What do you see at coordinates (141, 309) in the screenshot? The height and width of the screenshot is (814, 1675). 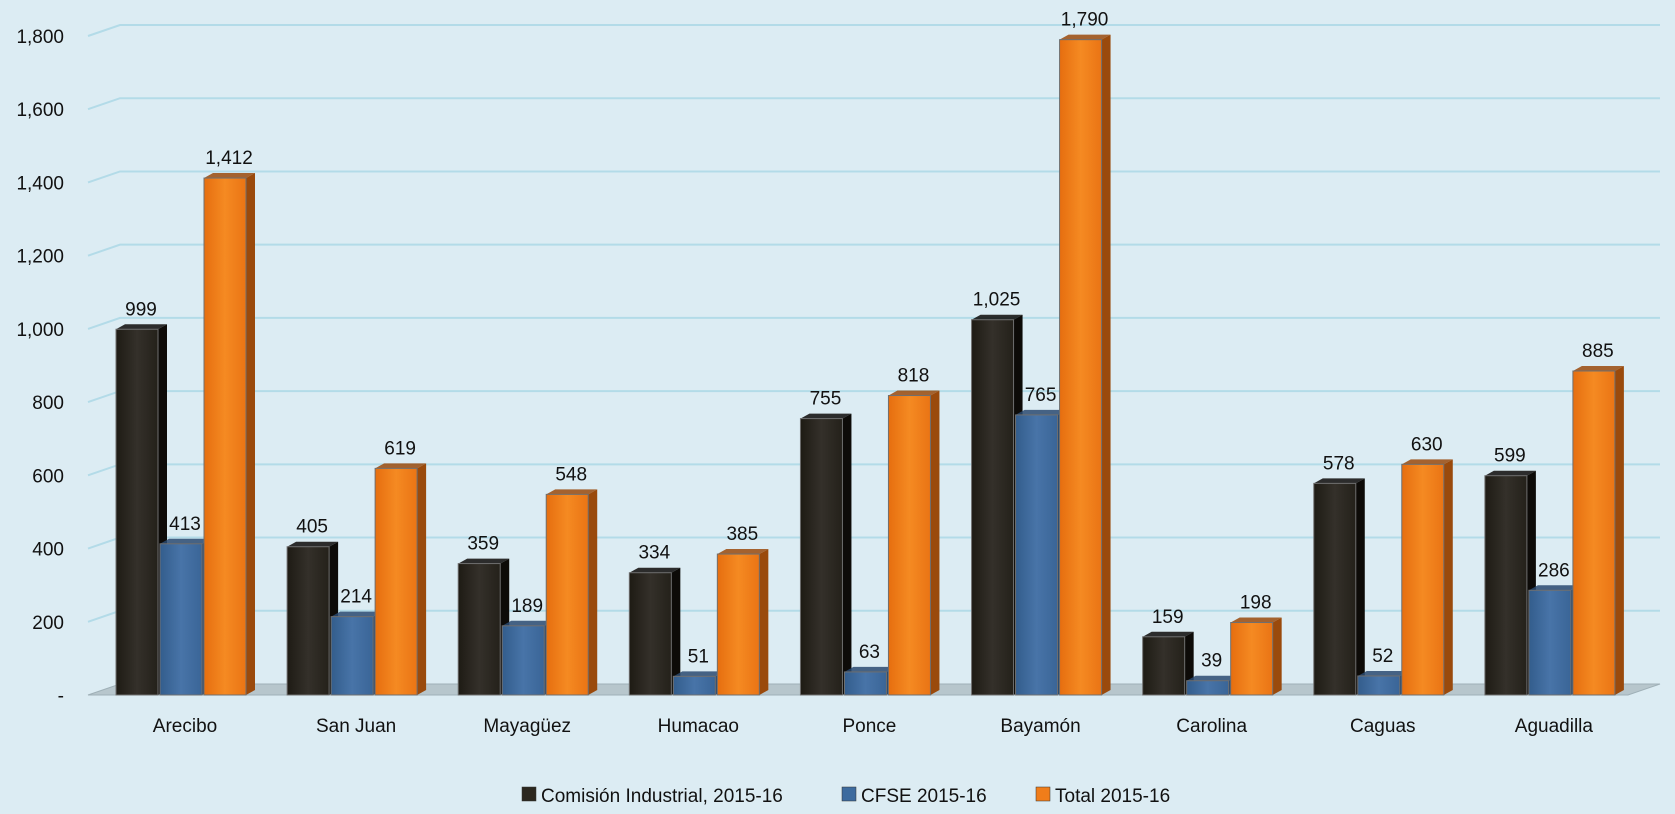 I see `data-label: 999` at bounding box center [141, 309].